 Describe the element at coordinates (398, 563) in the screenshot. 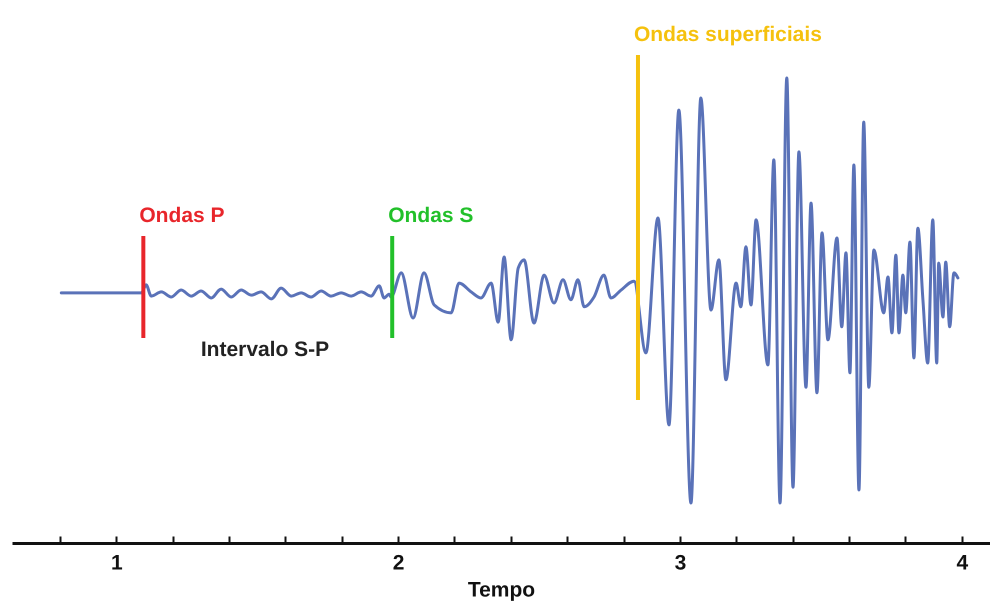

I see `x-tick-label: 2` at that location.